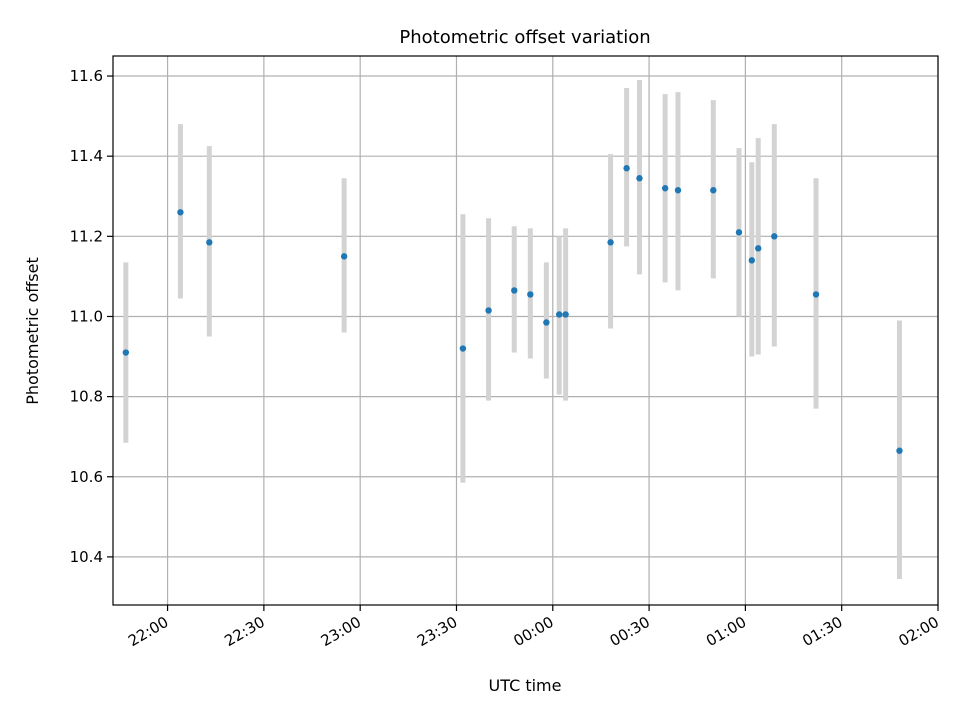 The height and width of the screenshot is (720, 960). I want to click on y-tick-label: 11.6, so click(86, 76).